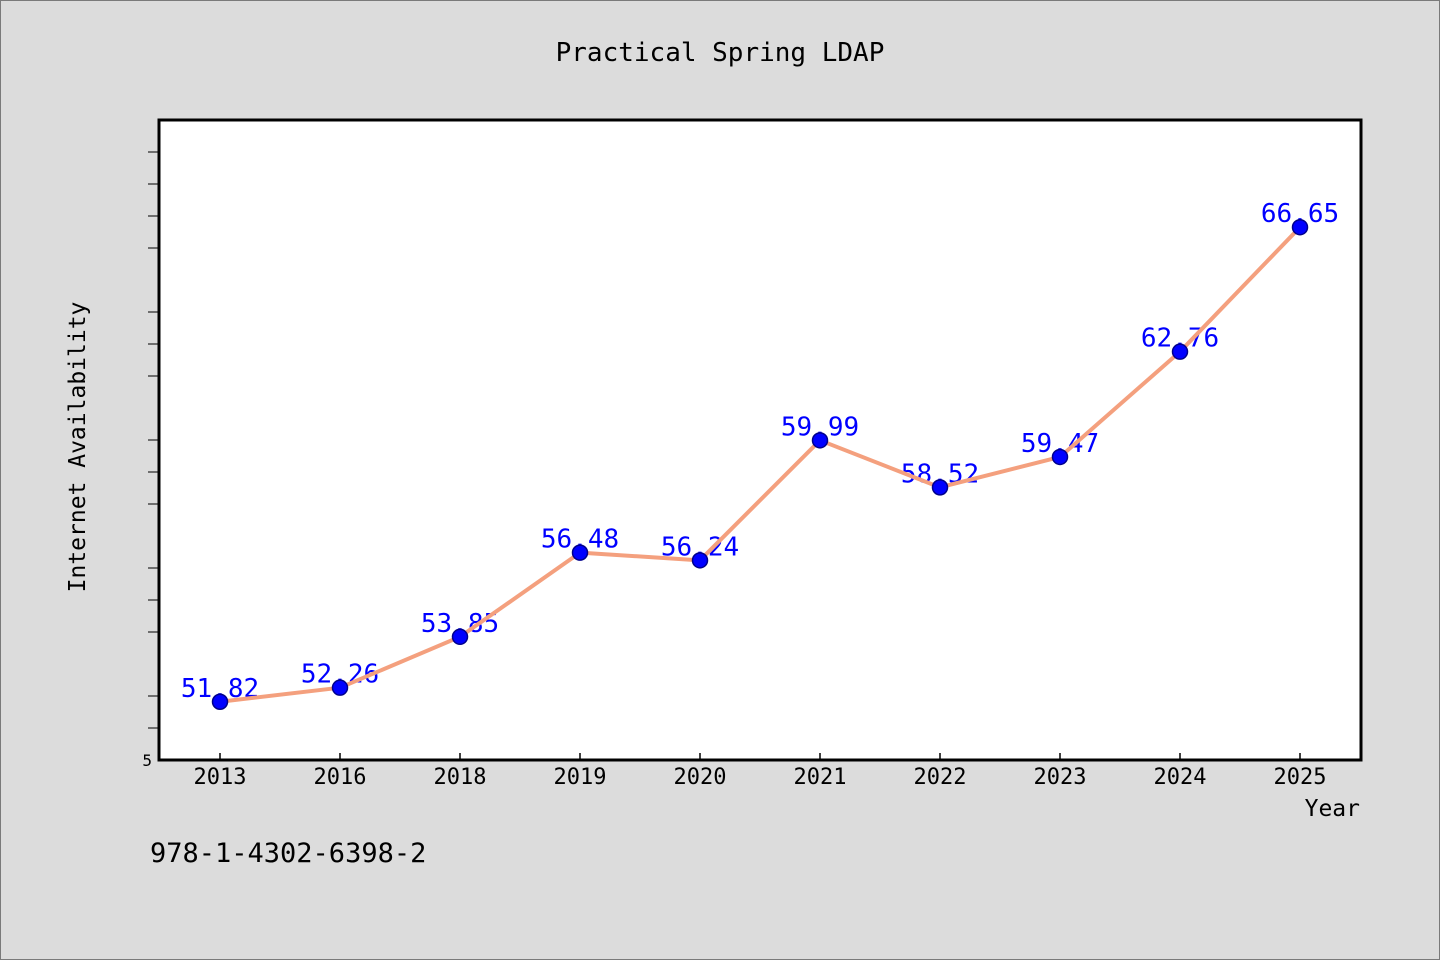 The height and width of the screenshot is (960, 1440). What do you see at coordinates (700, 777) in the screenshot?
I see `x-tick-label: 2020` at bounding box center [700, 777].